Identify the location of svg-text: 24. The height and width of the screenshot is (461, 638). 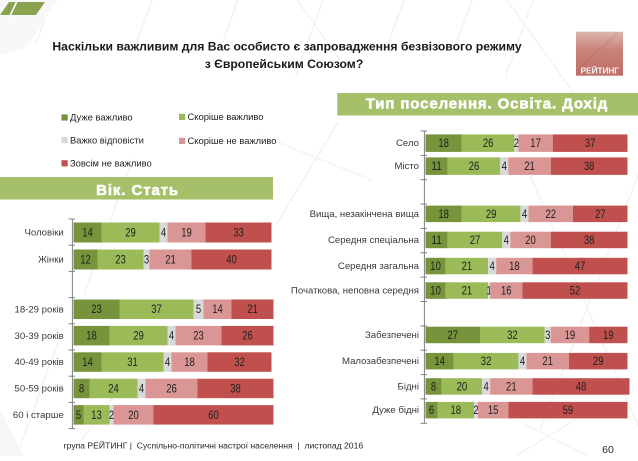
(113, 388).